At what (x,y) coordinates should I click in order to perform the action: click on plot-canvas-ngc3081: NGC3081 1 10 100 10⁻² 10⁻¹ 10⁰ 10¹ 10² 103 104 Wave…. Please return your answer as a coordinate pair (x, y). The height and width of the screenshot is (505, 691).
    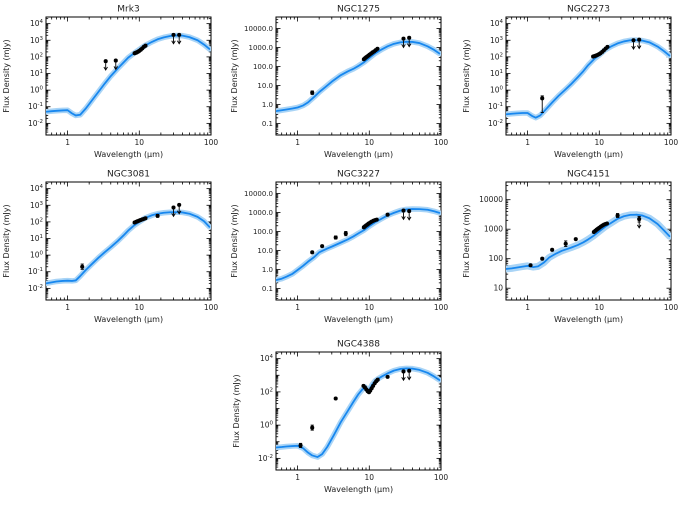
    Looking at the image, I should click on (110, 247).